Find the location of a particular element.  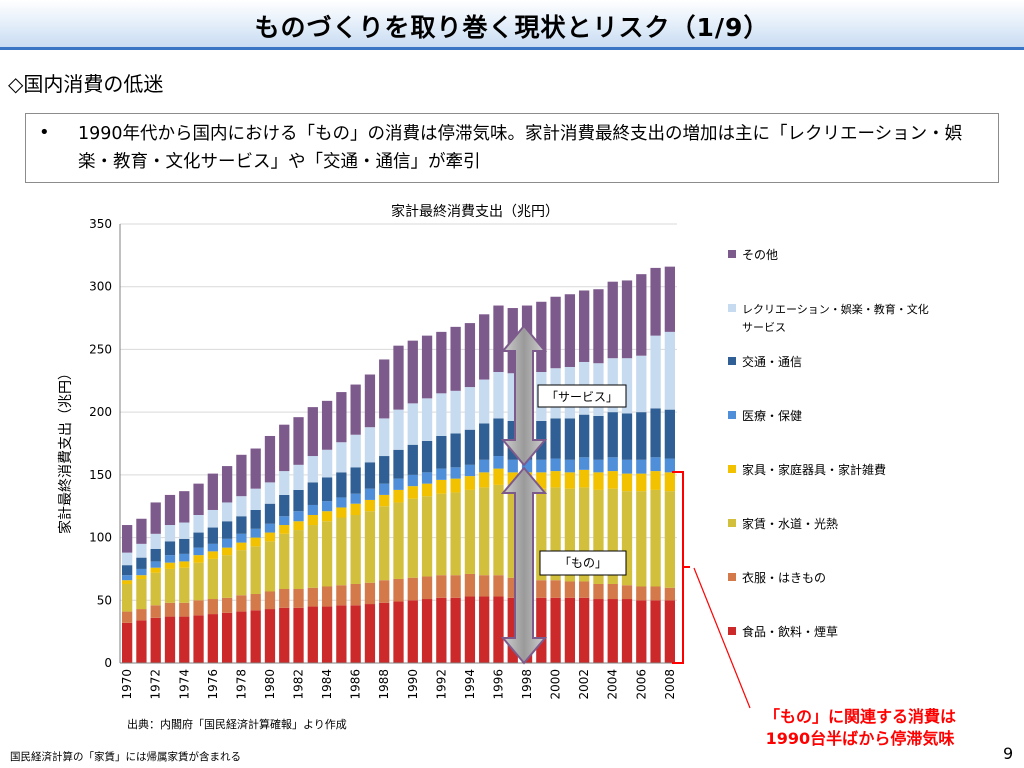

callout-pointer is located at coordinates (722, 638).